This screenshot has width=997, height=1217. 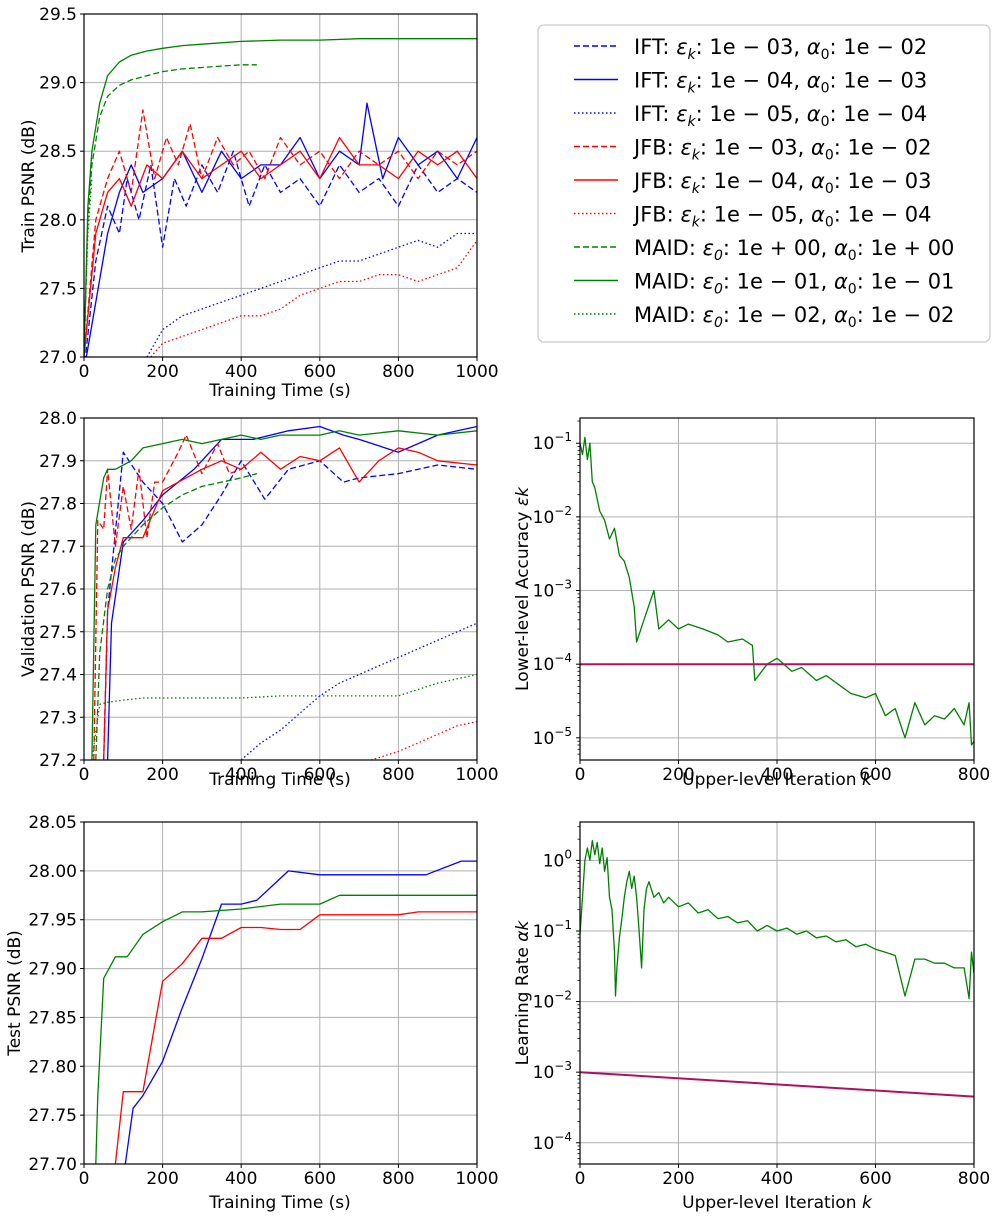 I want to click on test-xtick-label: 600, so click(x=320, y=1179).